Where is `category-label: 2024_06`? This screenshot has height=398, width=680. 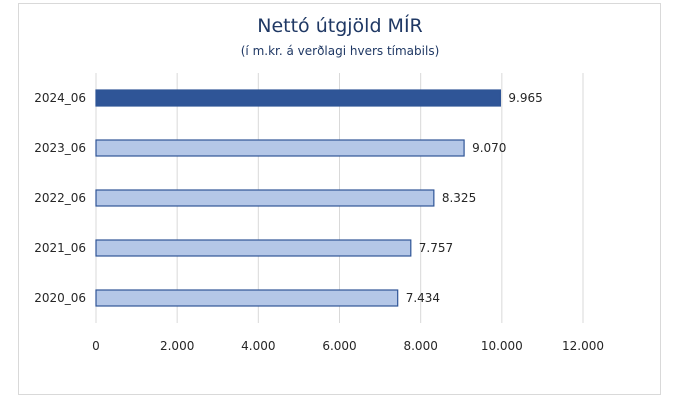
category-label: 2024_06 is located at coordinates (60, 98).